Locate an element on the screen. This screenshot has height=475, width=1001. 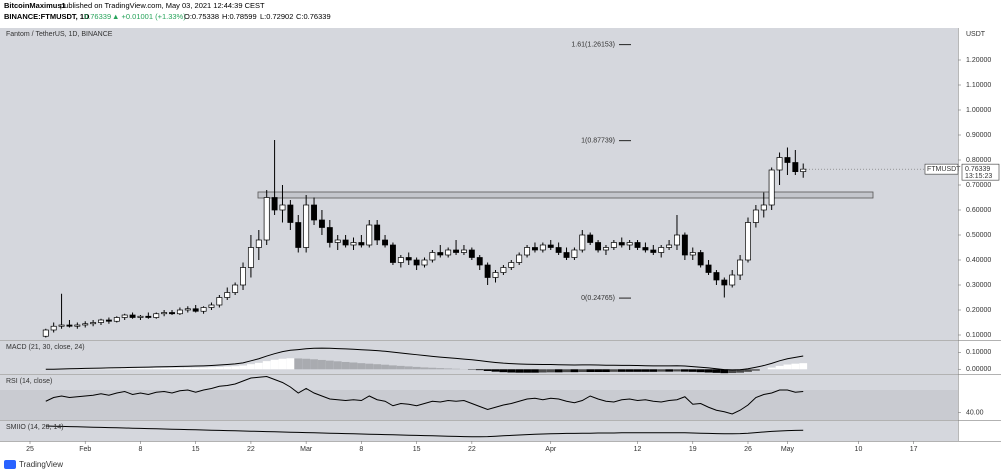
y-tick-label: 1.10000 is located at coordinates (978, 85).